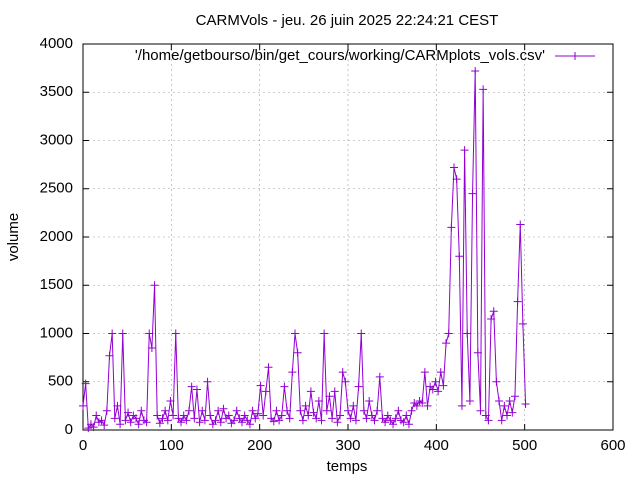 The width and height of the screenshot is (640, 480). Describe the element at coordinates (56, 188) in the screenshot. I see `y-tick-label: 2500` at that location.